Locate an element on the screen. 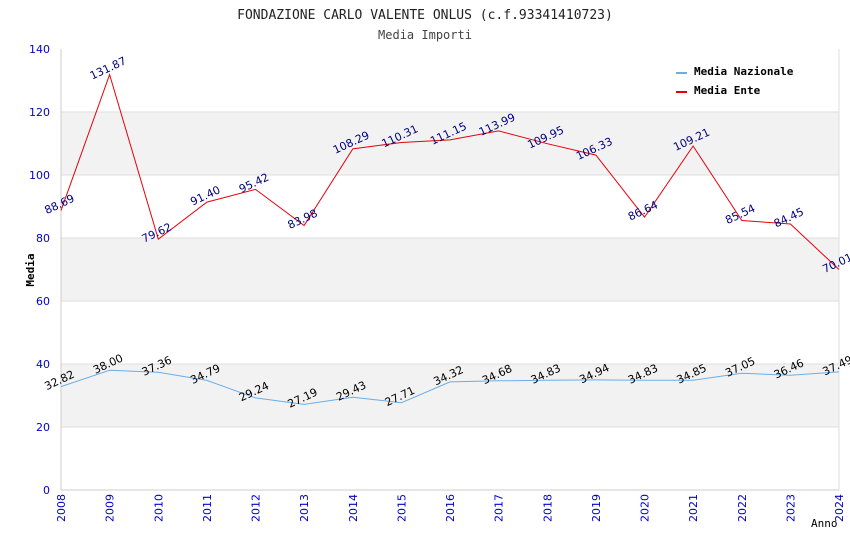 This screenshot has width=850, height=550. y-tick-label: 0 is located at coordinates (46, 490).